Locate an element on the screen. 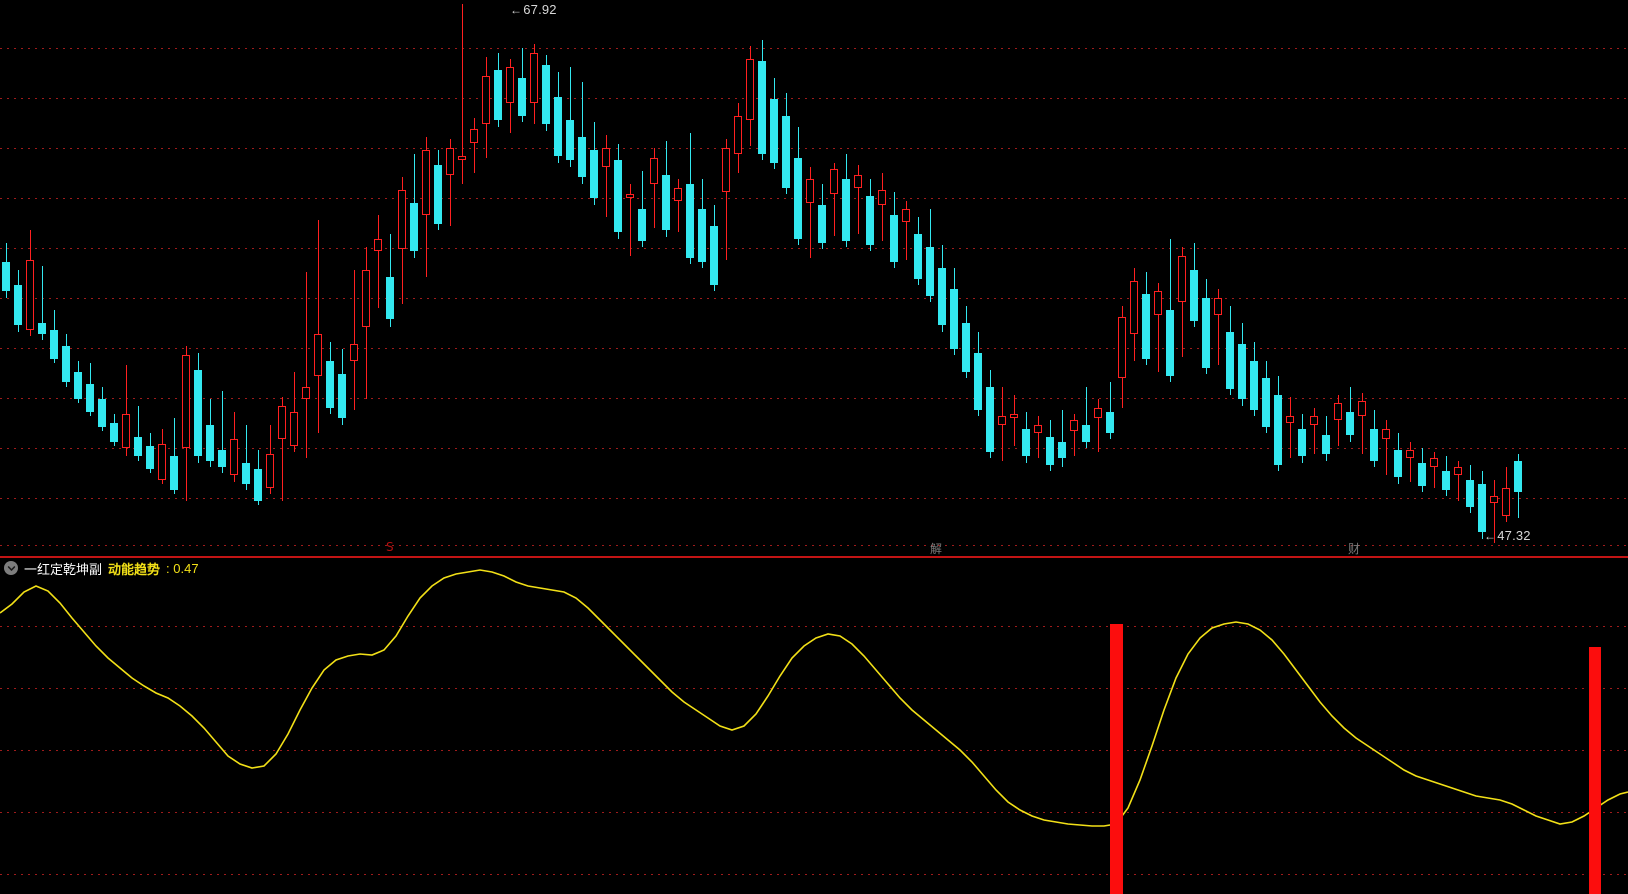  arrow-left-icon: ← is located at coordinates (516, 10).